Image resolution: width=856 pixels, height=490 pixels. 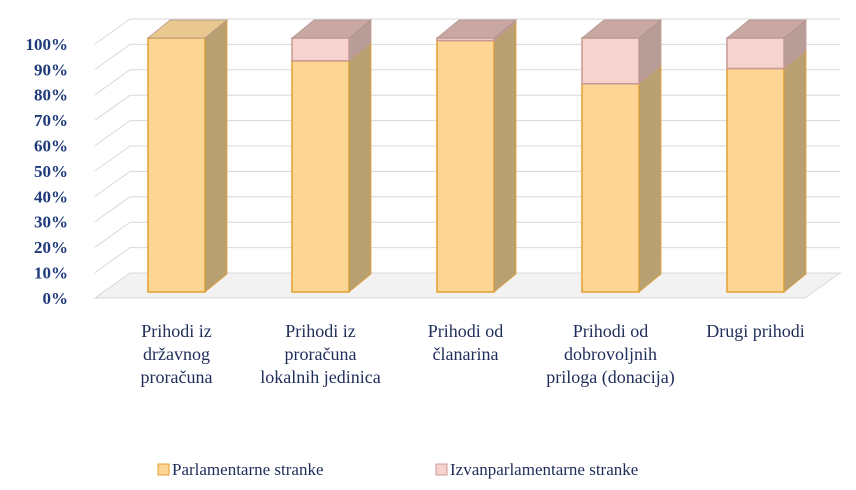 I want to click on legend-label: Izvanparlamentarne stranke, so click(x=544, y=469).